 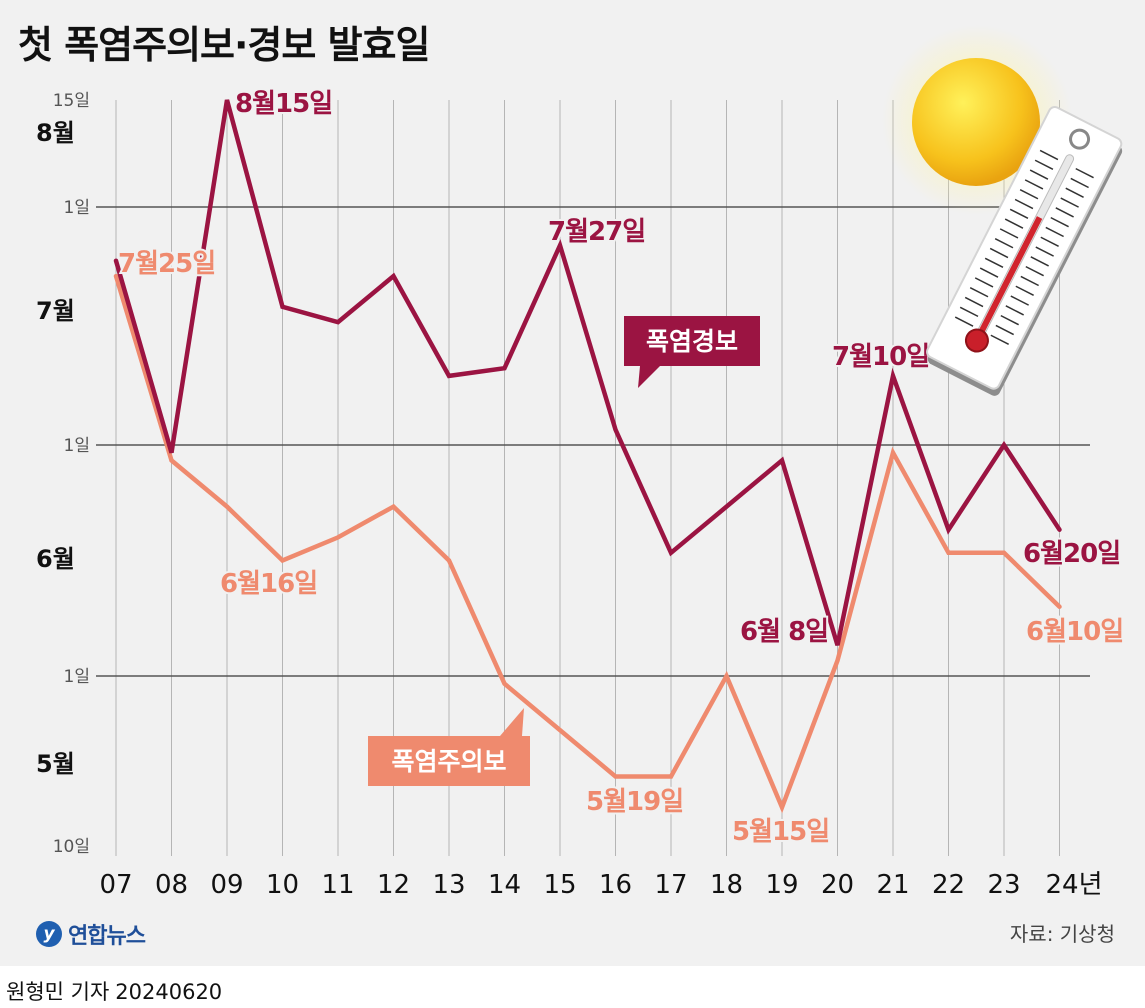 I want to click on x-tick-label: 18, so click(x=726, y=885).